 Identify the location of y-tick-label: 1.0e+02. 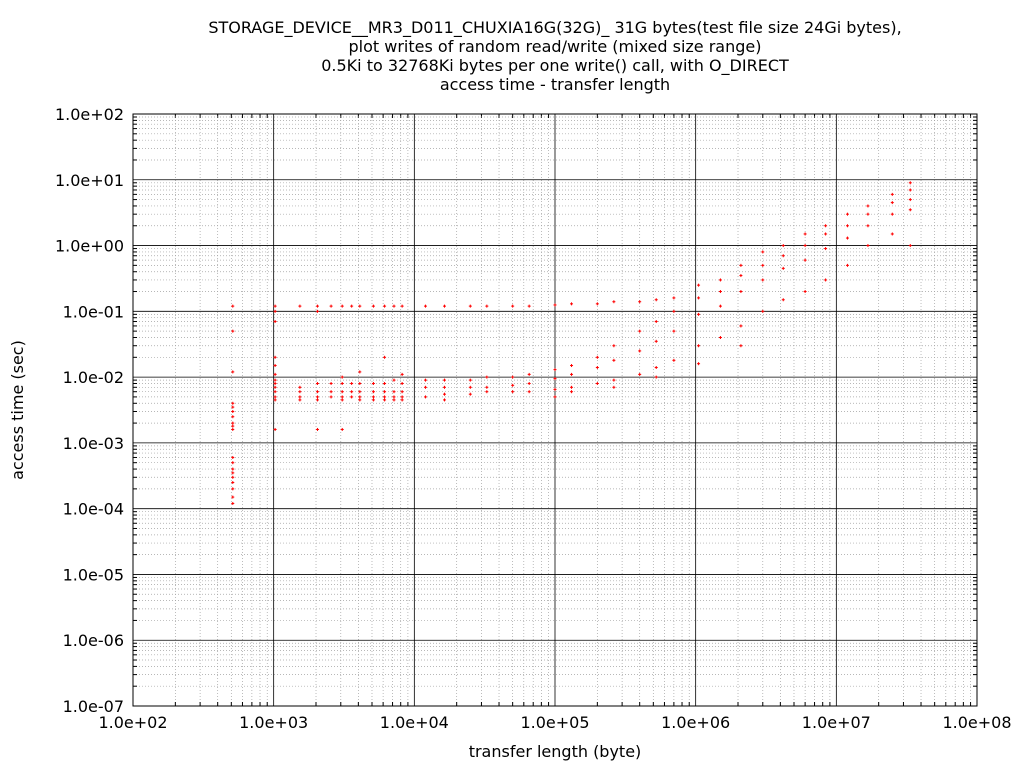
(89, 114).